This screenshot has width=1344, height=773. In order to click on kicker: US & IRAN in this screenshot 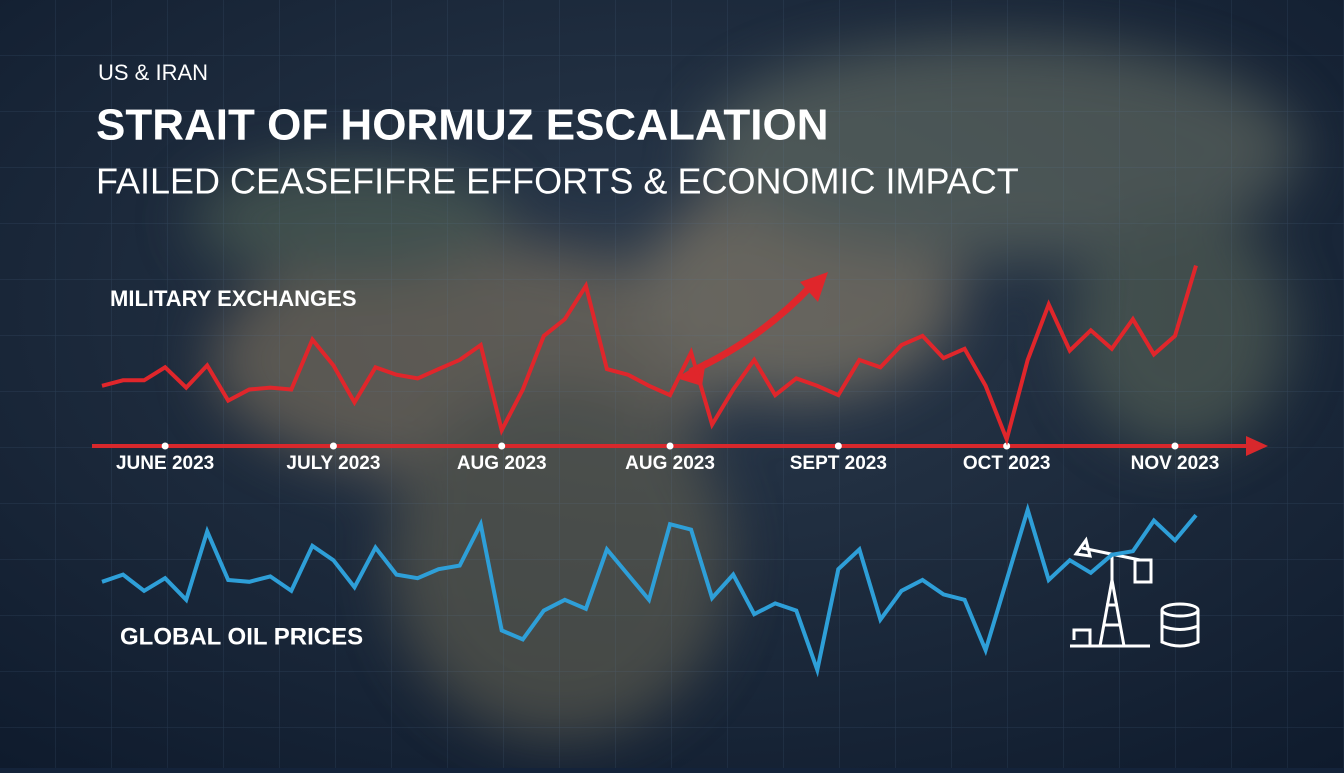, I will do `click(153, 72)`.